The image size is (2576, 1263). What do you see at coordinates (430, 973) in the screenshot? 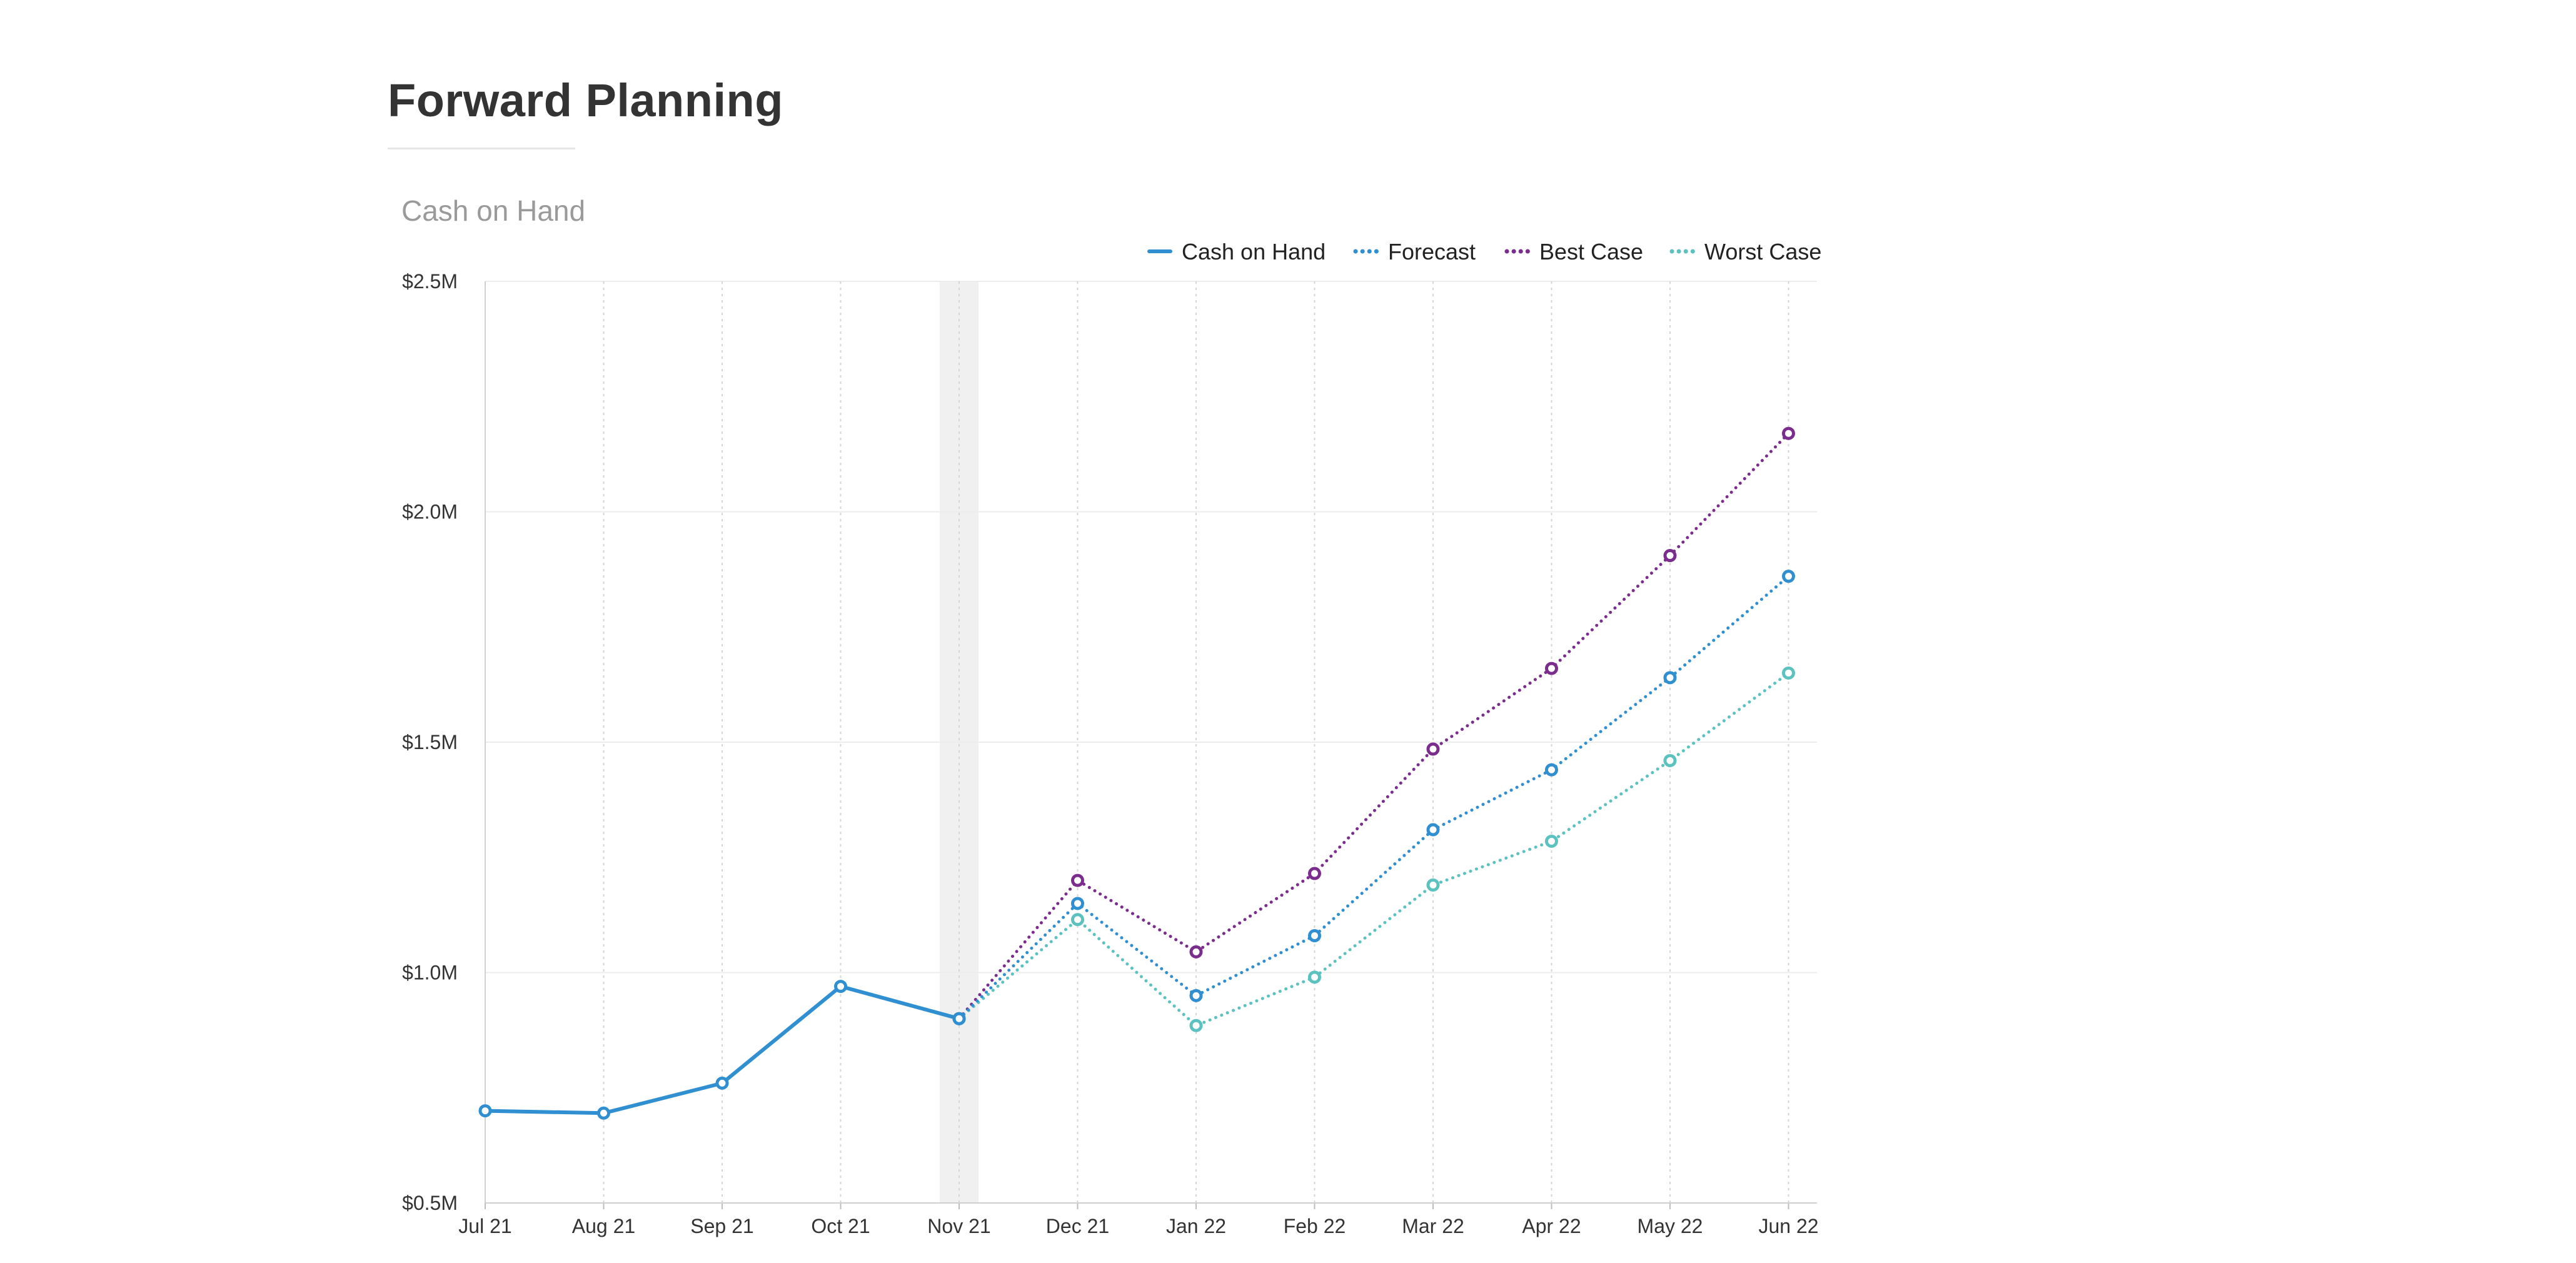
I see `y-tick-label: $1.0M` at bounding box center [430, 973].